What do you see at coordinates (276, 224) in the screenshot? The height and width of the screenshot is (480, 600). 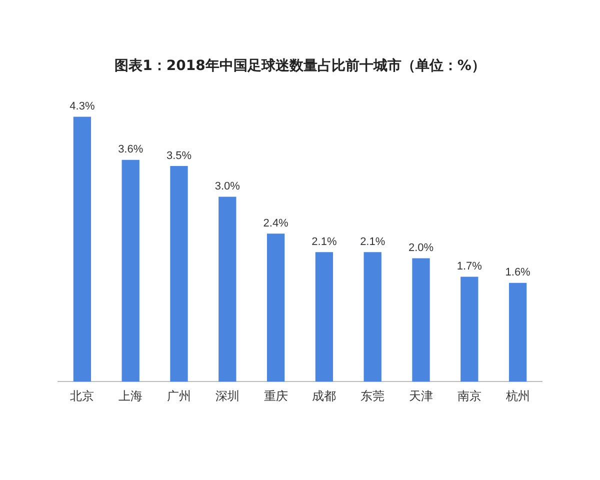 I see `data-label: 2.4%` at bounding box center [276, 224].